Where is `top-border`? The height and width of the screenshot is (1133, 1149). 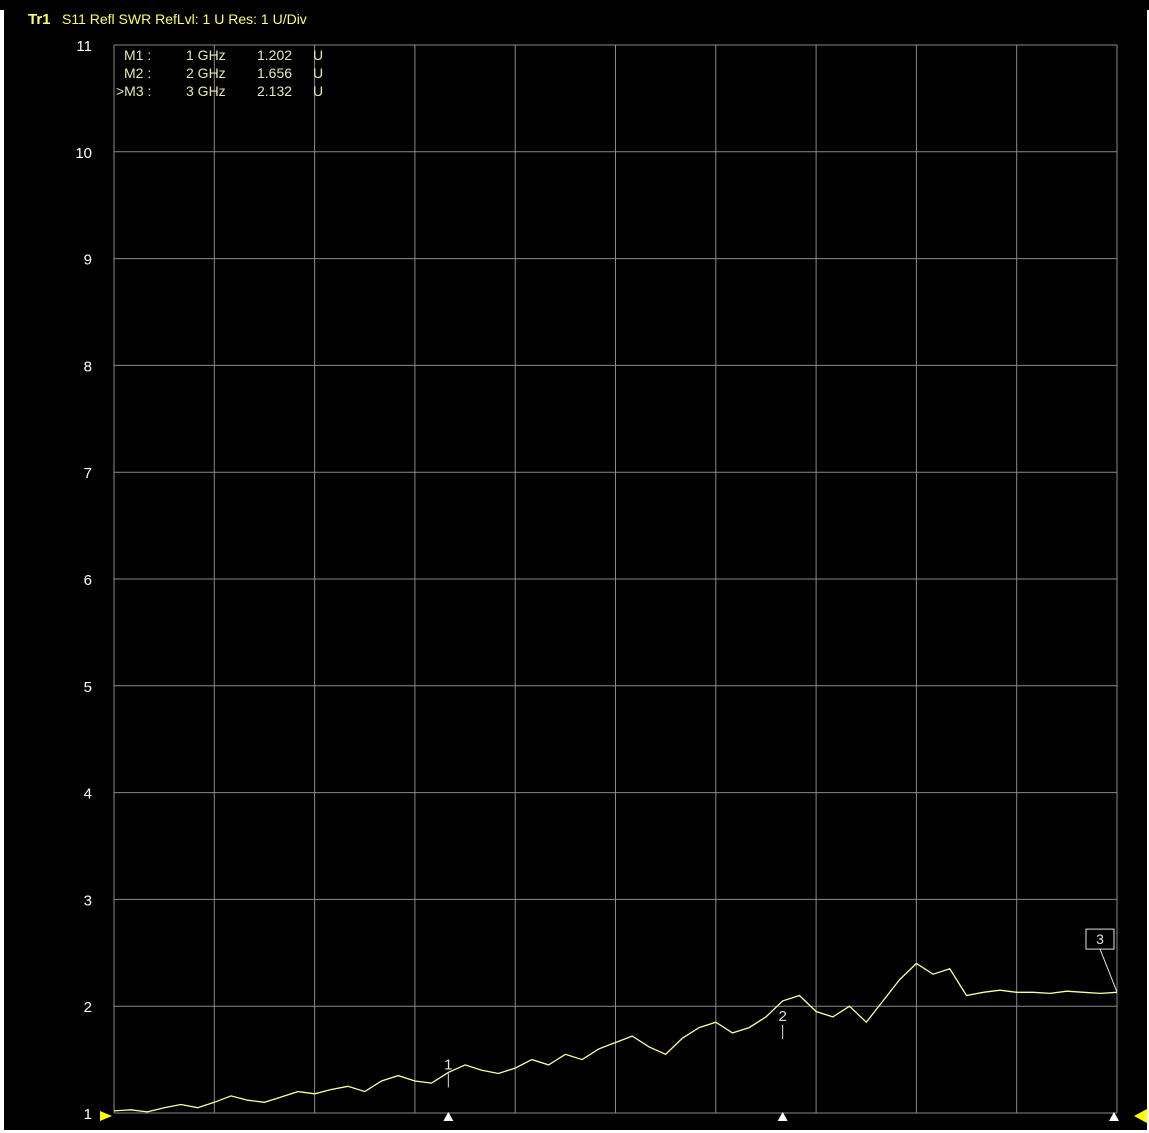
top-border is located at coordinates (574, 5).